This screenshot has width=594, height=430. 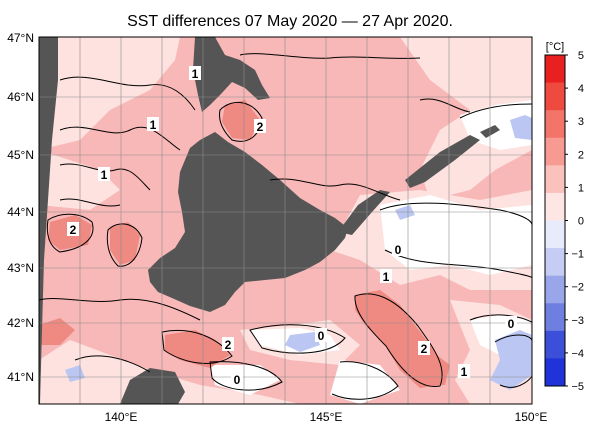 I want to click on colorbar: [°C] 5 4 3 2 1 0 −1 −2 −3 −4 −5, so click(x=564, y=217).